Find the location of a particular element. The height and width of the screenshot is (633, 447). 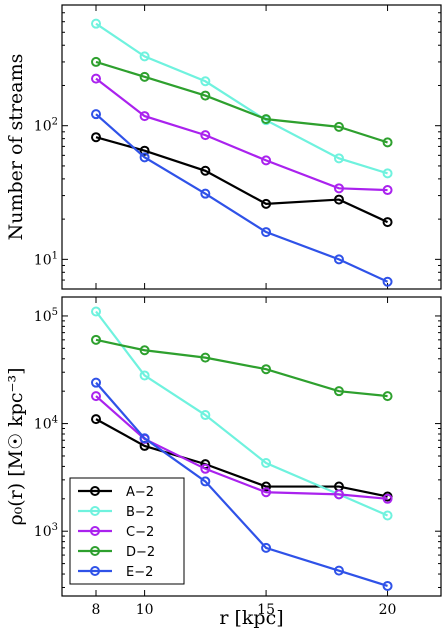

y-axis-label: ρ₀(r) [M☉ kpc⁻³] is located at coordinates (16, 446).